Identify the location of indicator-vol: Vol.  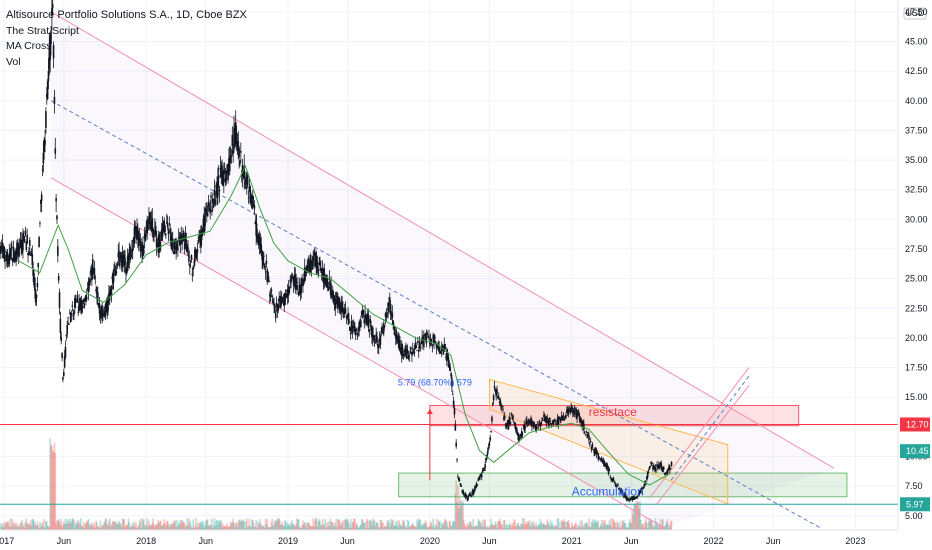
(13, 61).